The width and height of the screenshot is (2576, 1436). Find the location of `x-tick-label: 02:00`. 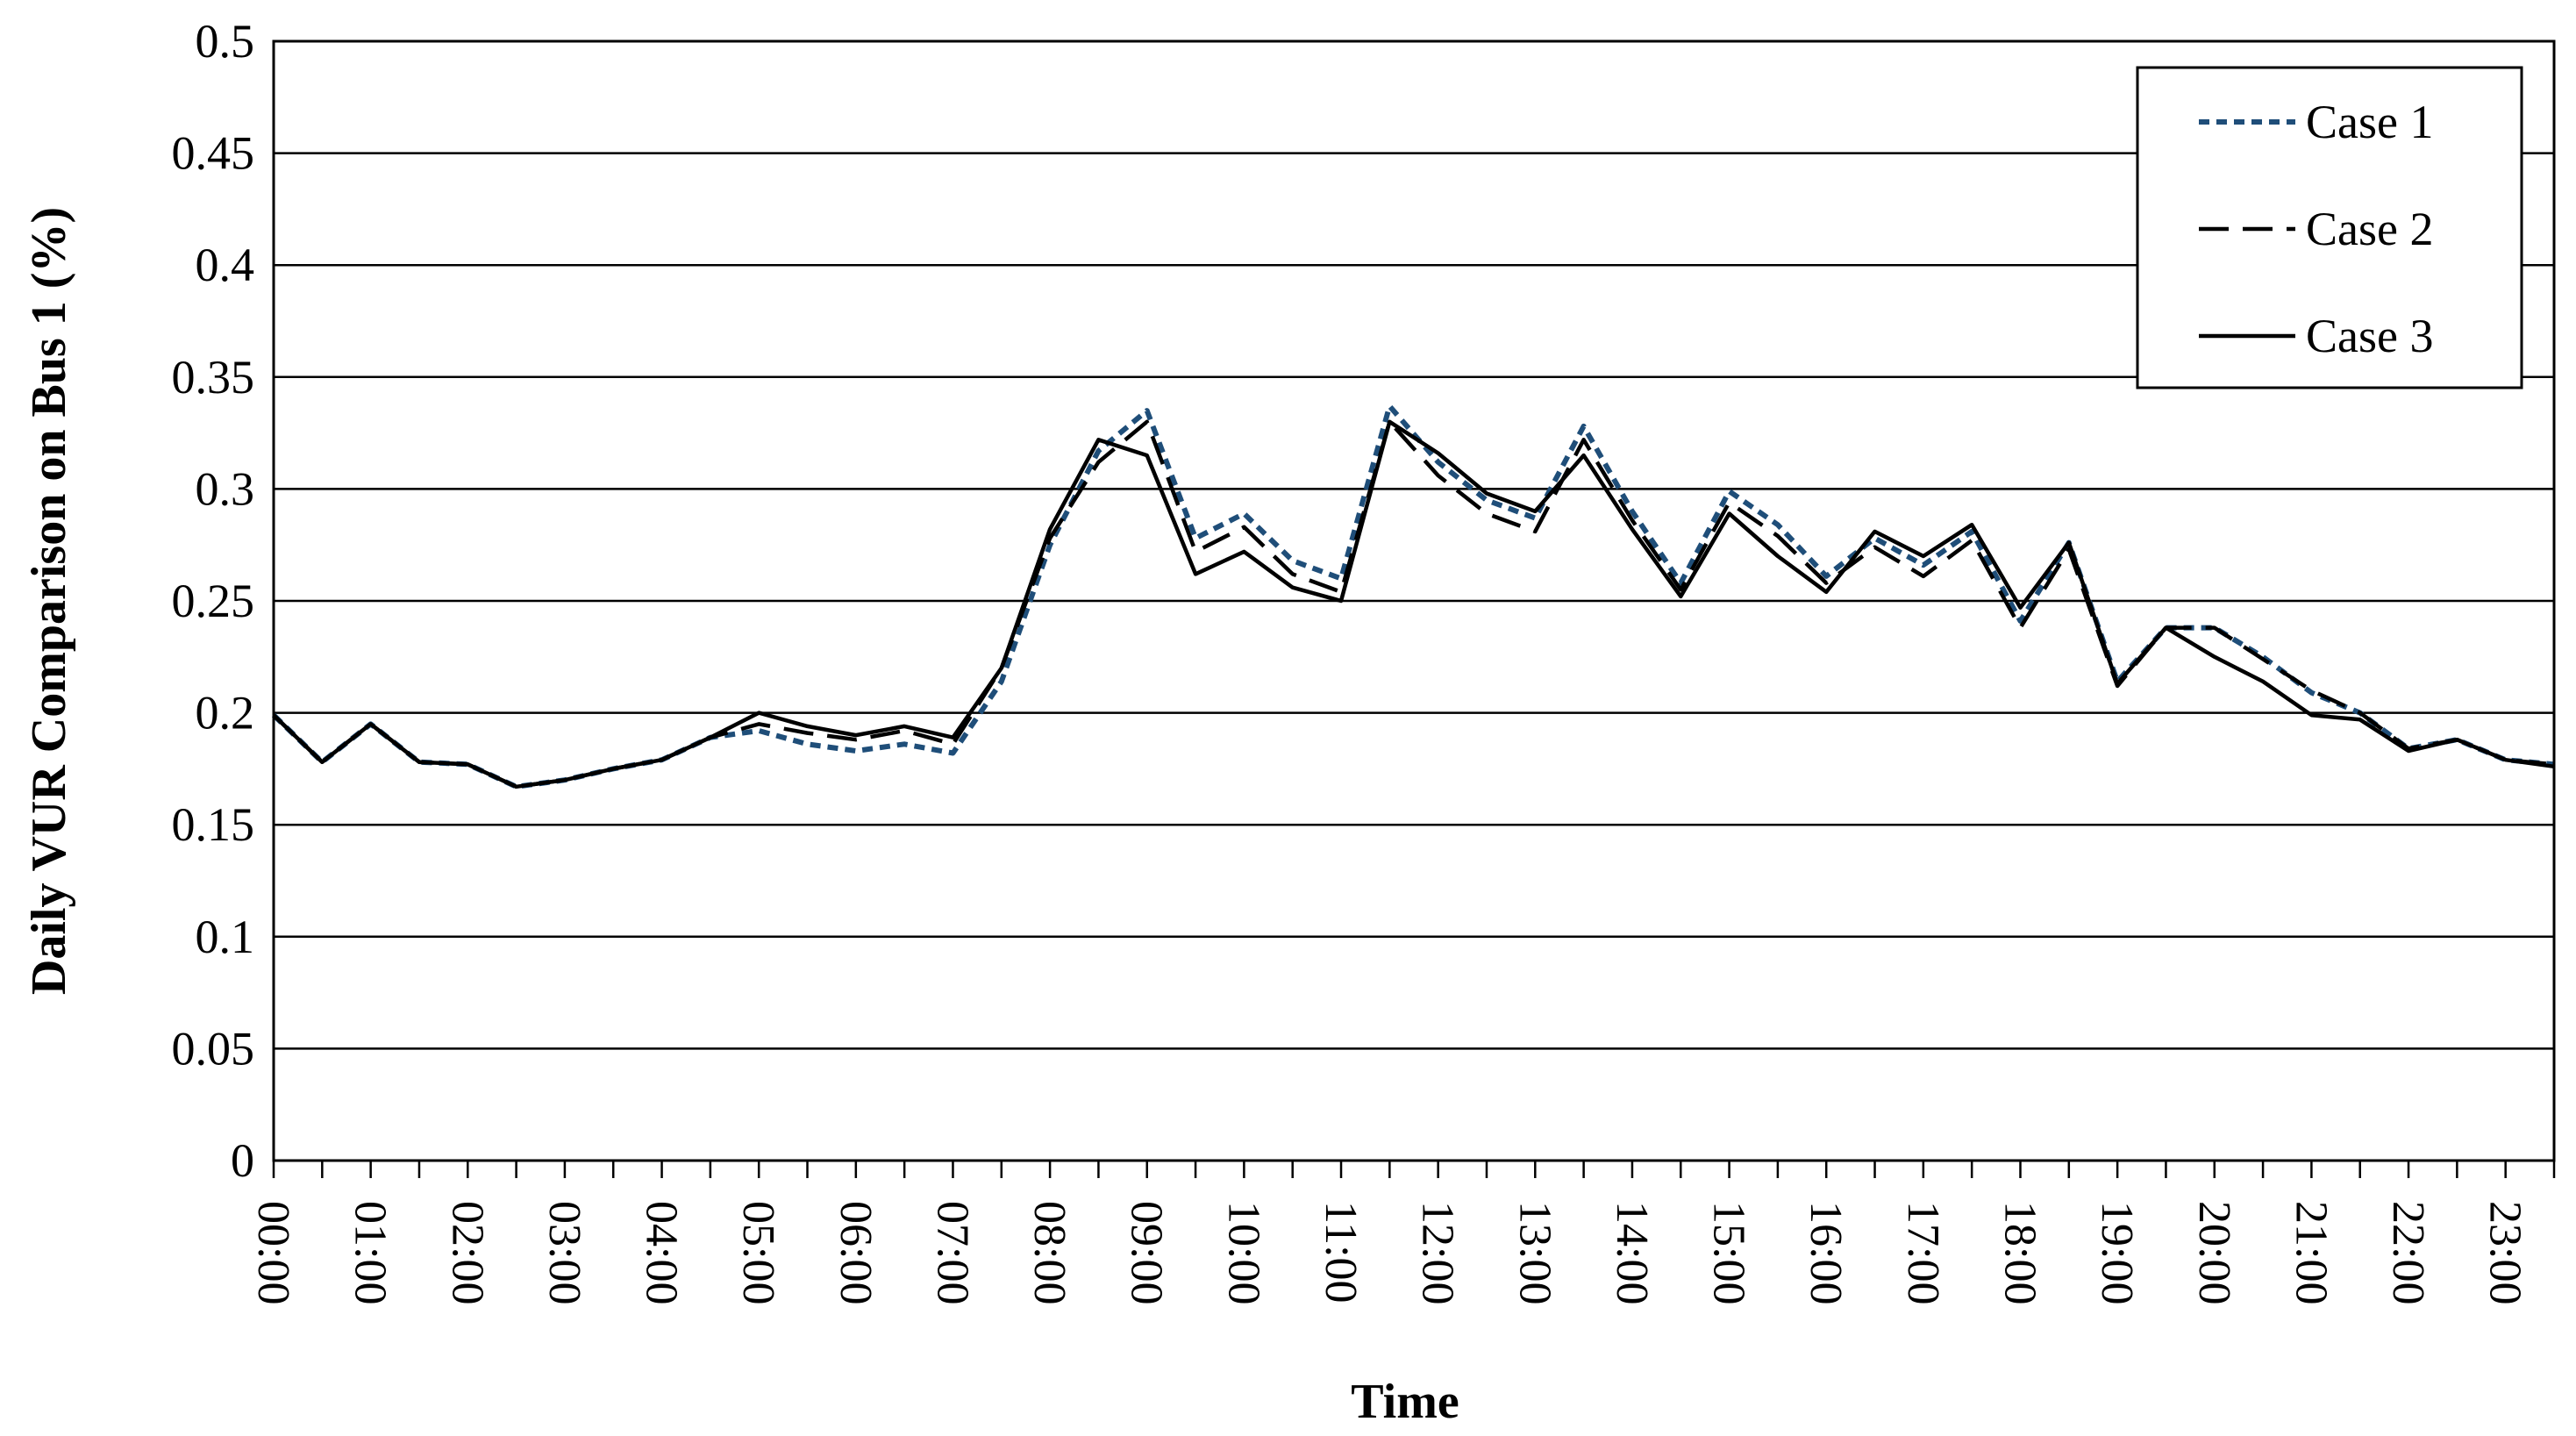

x-tick-label: 02:00 is located at coordinates (467, 1252).